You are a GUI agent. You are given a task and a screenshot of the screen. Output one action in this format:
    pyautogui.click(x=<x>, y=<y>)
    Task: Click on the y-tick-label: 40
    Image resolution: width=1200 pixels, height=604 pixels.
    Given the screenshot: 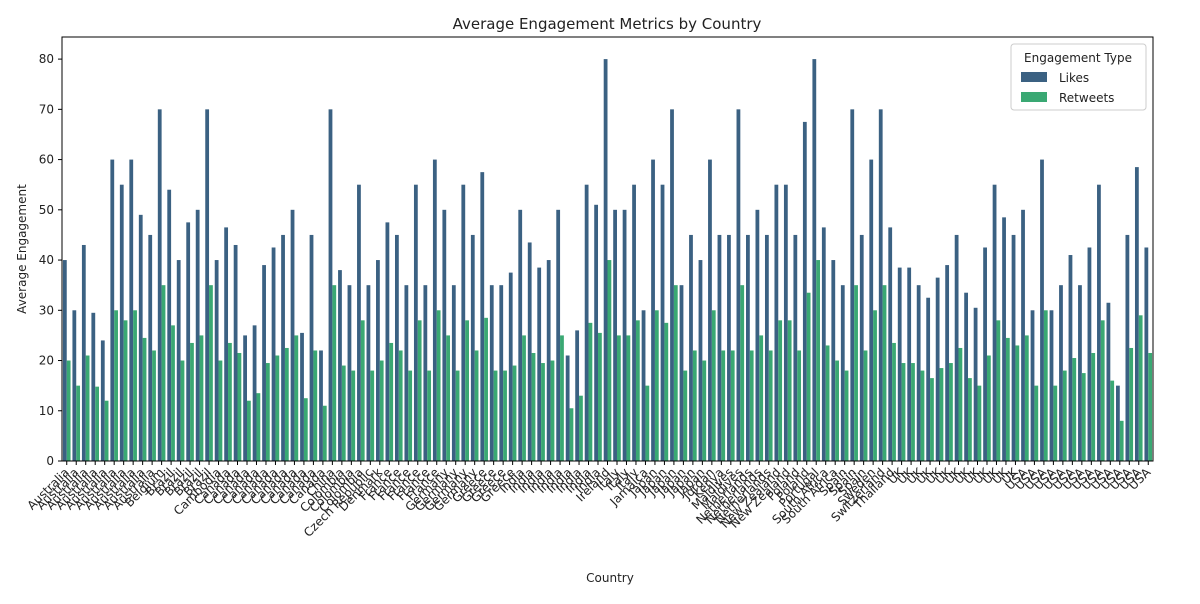 What is the action you would take?
    pyautogui.click(x=46, y=260)
    